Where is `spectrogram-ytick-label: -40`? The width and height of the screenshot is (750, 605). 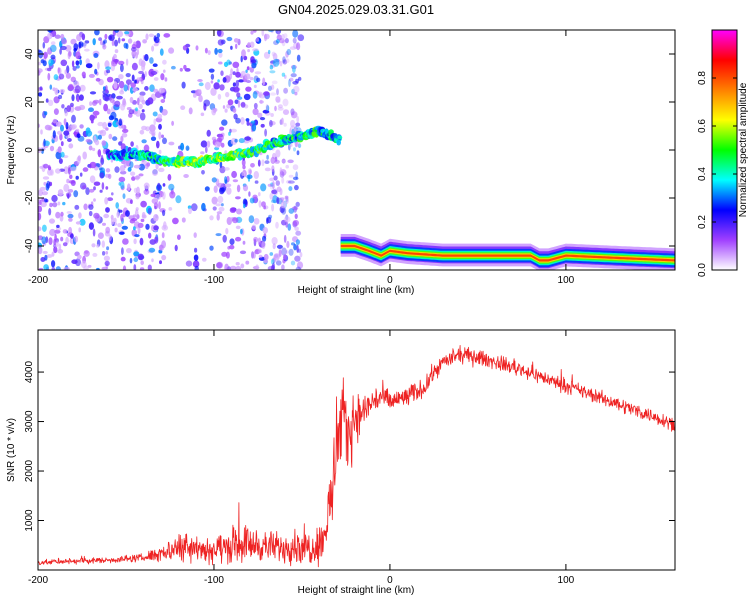
spectrogram-ytick-label: -40 is located at coordinates (29, 245).